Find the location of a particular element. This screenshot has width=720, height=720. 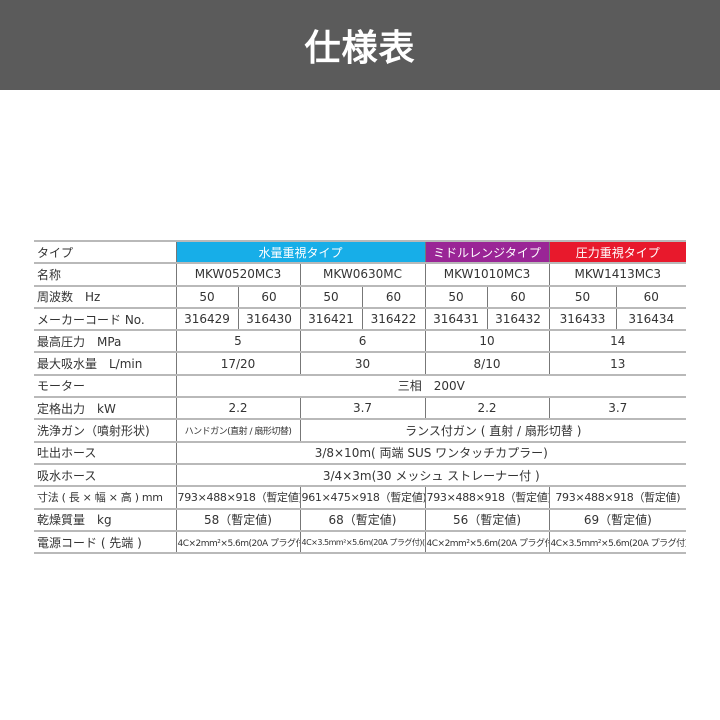

row-label: 名称 is located at coordinates (105, 275).